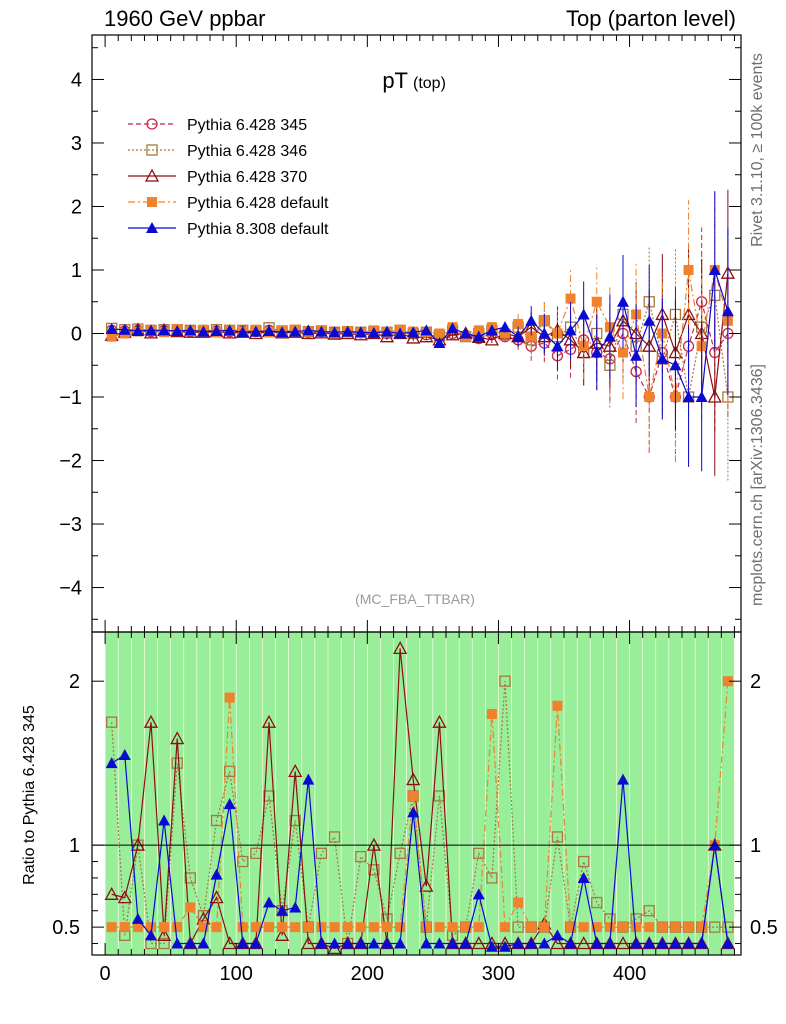 Image resolution: width=786 pixels, height=1024 pixels. I want to click on x-tick-label: 200, so click(367, 974).